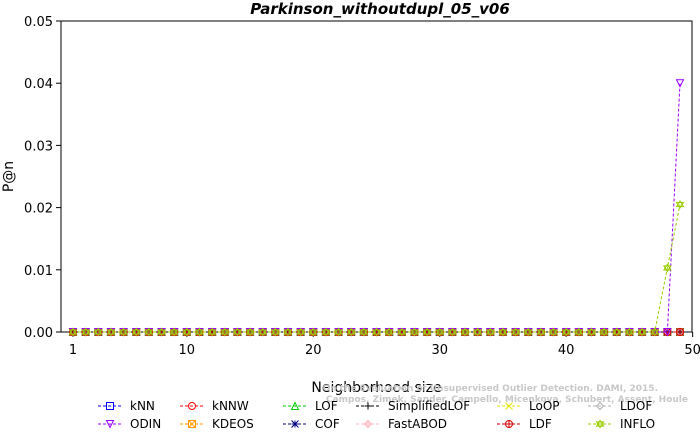 Image resolution: width=700 pixels, height=434 pixels. What do you see at coordinates (637, 424) in the screenshot?
I see `legend-label-inflo: INFLO` at bounding box center [637, 424].